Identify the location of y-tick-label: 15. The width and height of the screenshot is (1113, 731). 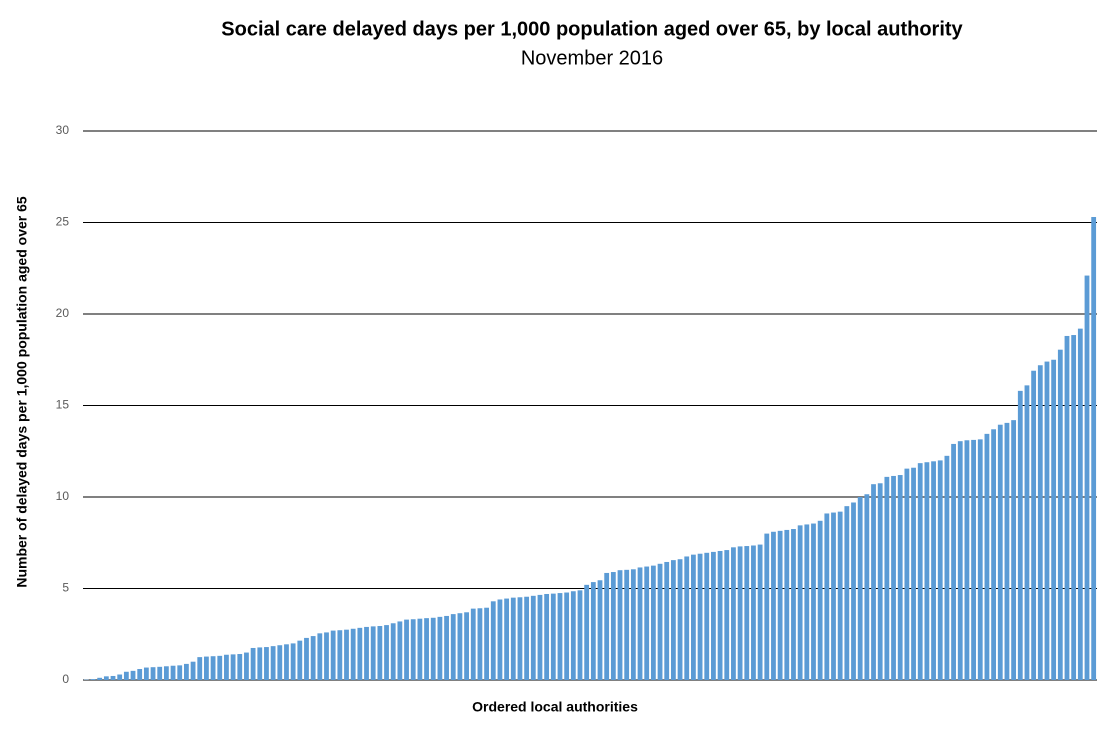
(63, 405).